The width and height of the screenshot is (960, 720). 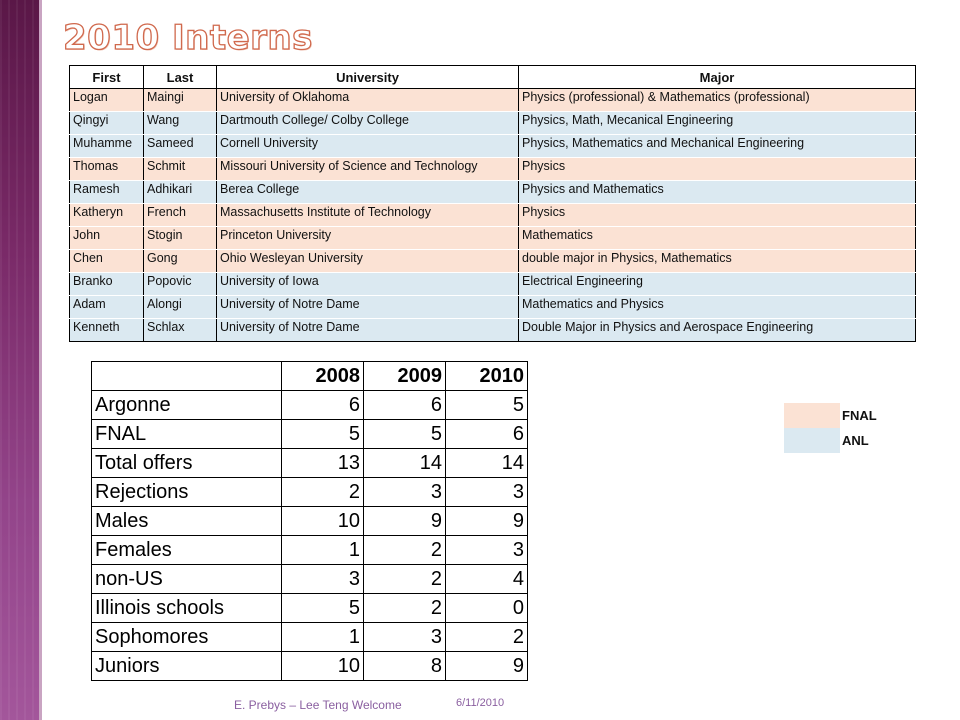 I want to click on intern-first-name: Katheryn, so click(x=106, y=215).